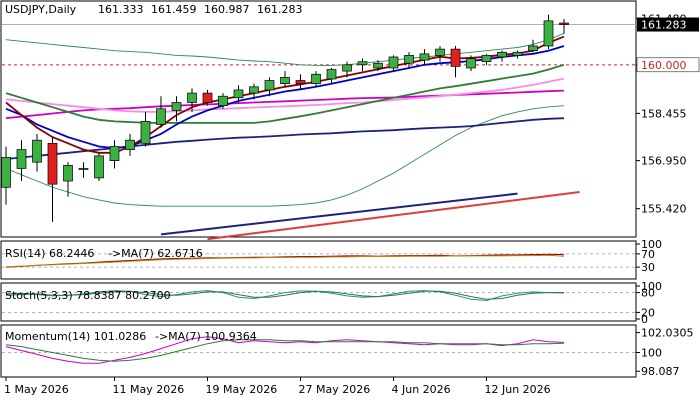  I want to click on x-tick-label: 27 May 2026, so click(335, 389).